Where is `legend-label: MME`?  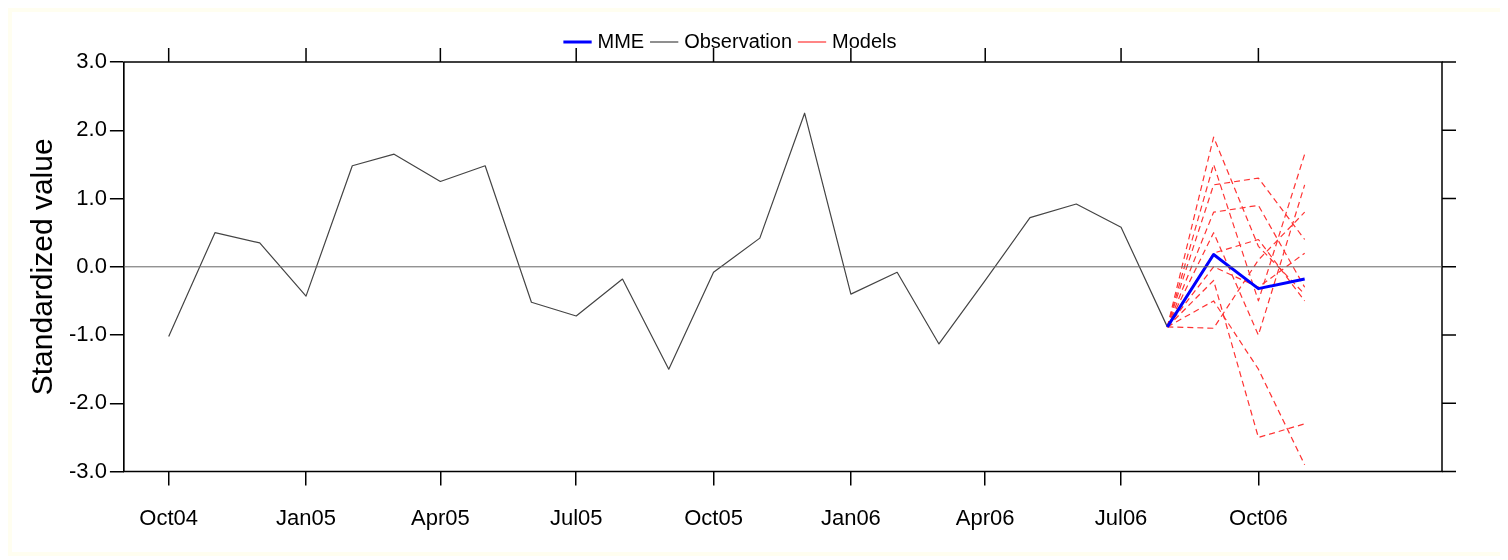
legend-label: MME is located at coordinates (621, 40).